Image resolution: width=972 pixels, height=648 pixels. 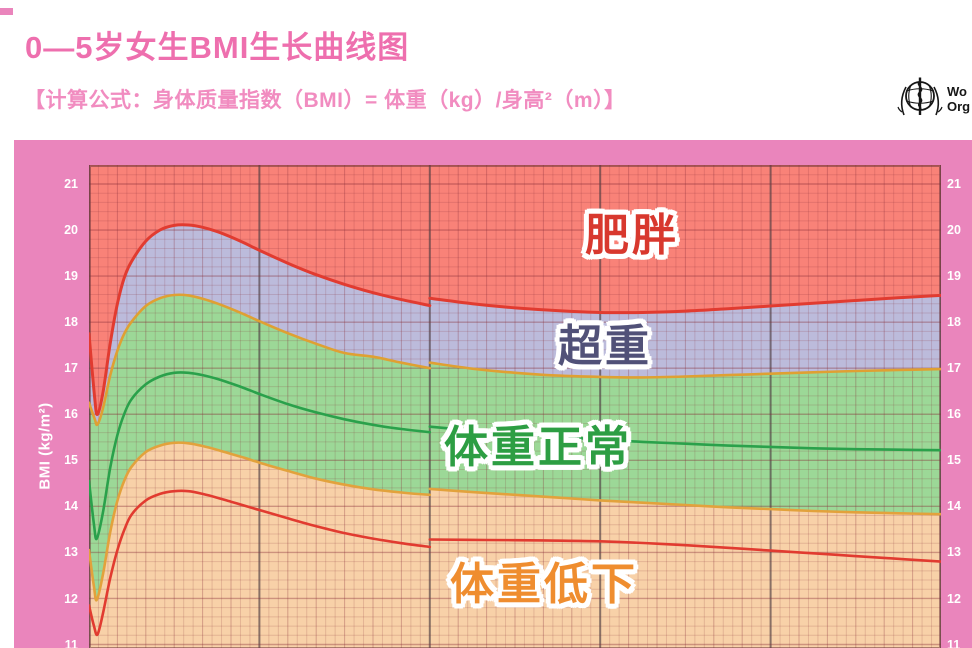 I want to click on who-text-line1: Wo, so click(x=957, y=92).